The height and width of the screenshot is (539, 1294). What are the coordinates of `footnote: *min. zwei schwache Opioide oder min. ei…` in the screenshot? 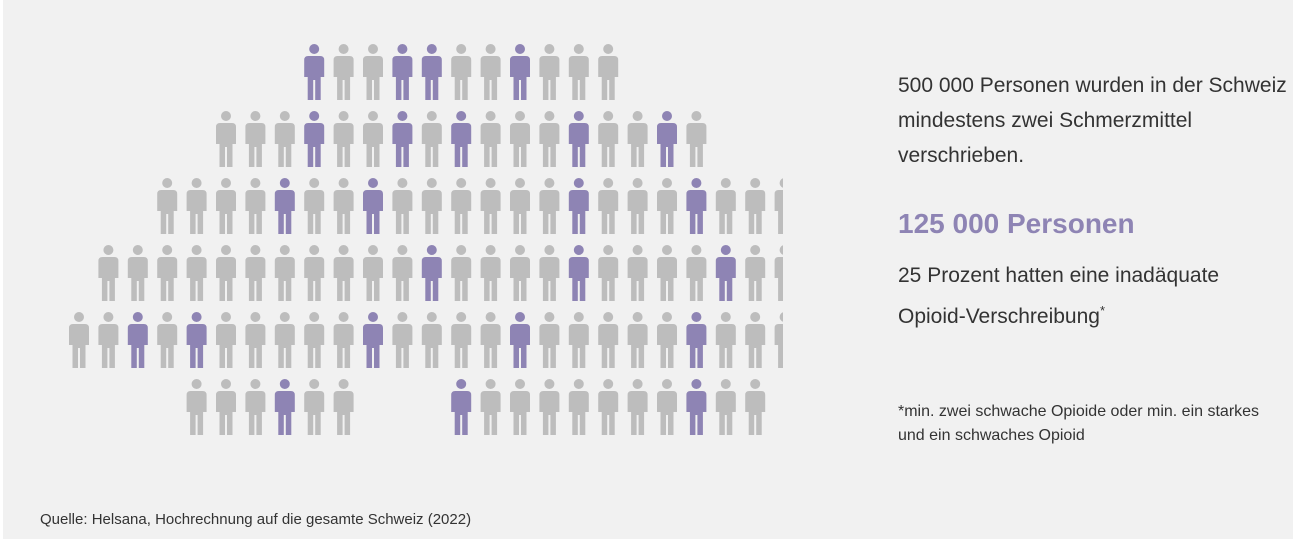 It's located at (1079, 423).